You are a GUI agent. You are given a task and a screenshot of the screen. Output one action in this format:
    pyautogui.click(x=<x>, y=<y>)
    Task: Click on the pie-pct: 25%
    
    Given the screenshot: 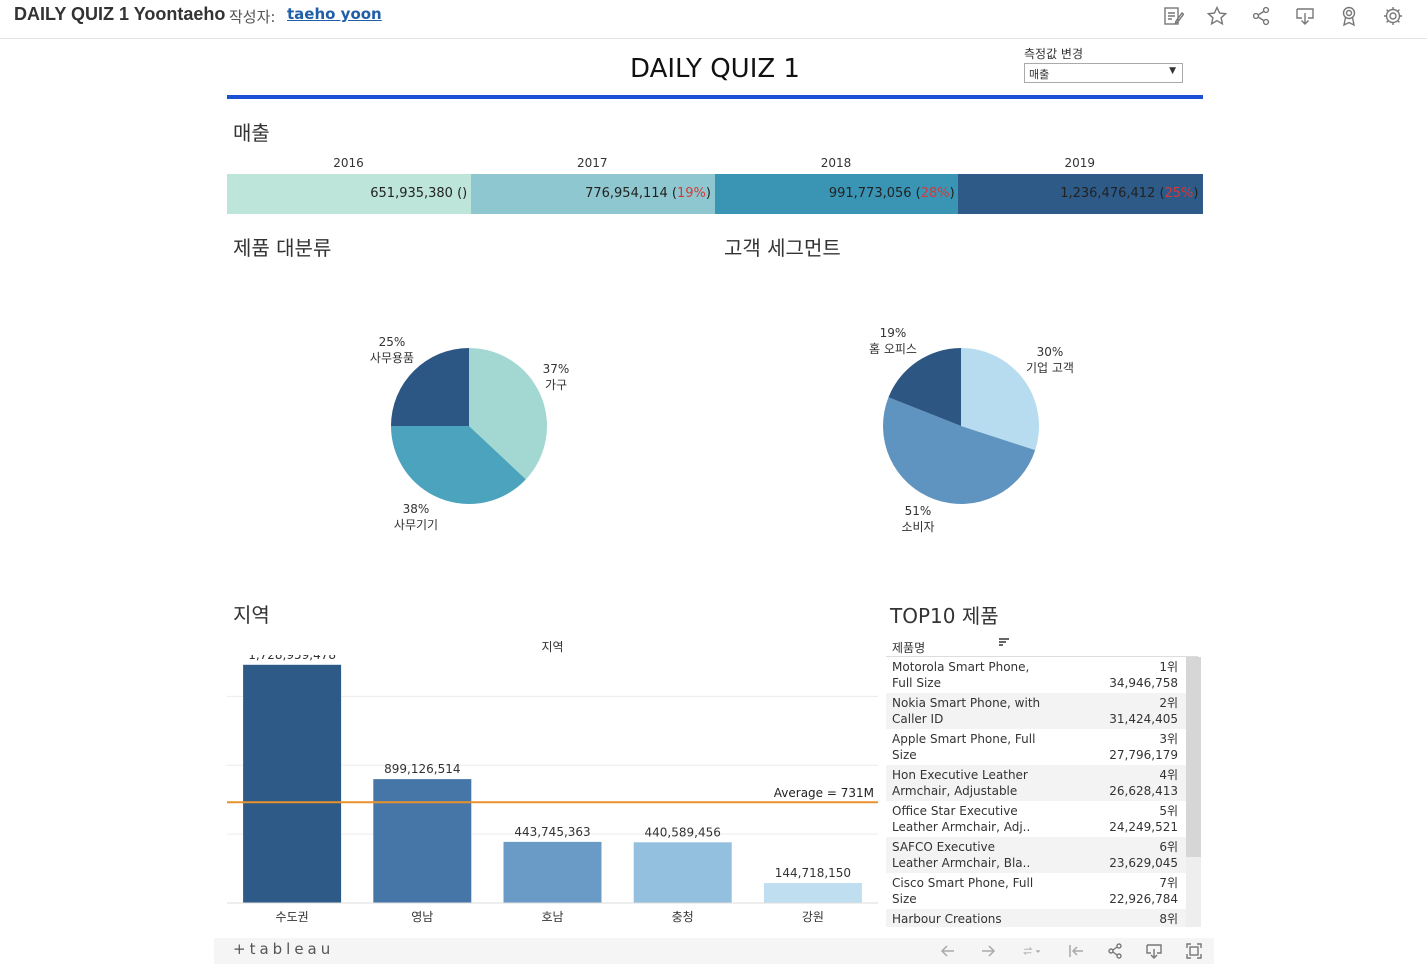 What is the action you would take?
    pyautogui.click(x=392, y=342)
    